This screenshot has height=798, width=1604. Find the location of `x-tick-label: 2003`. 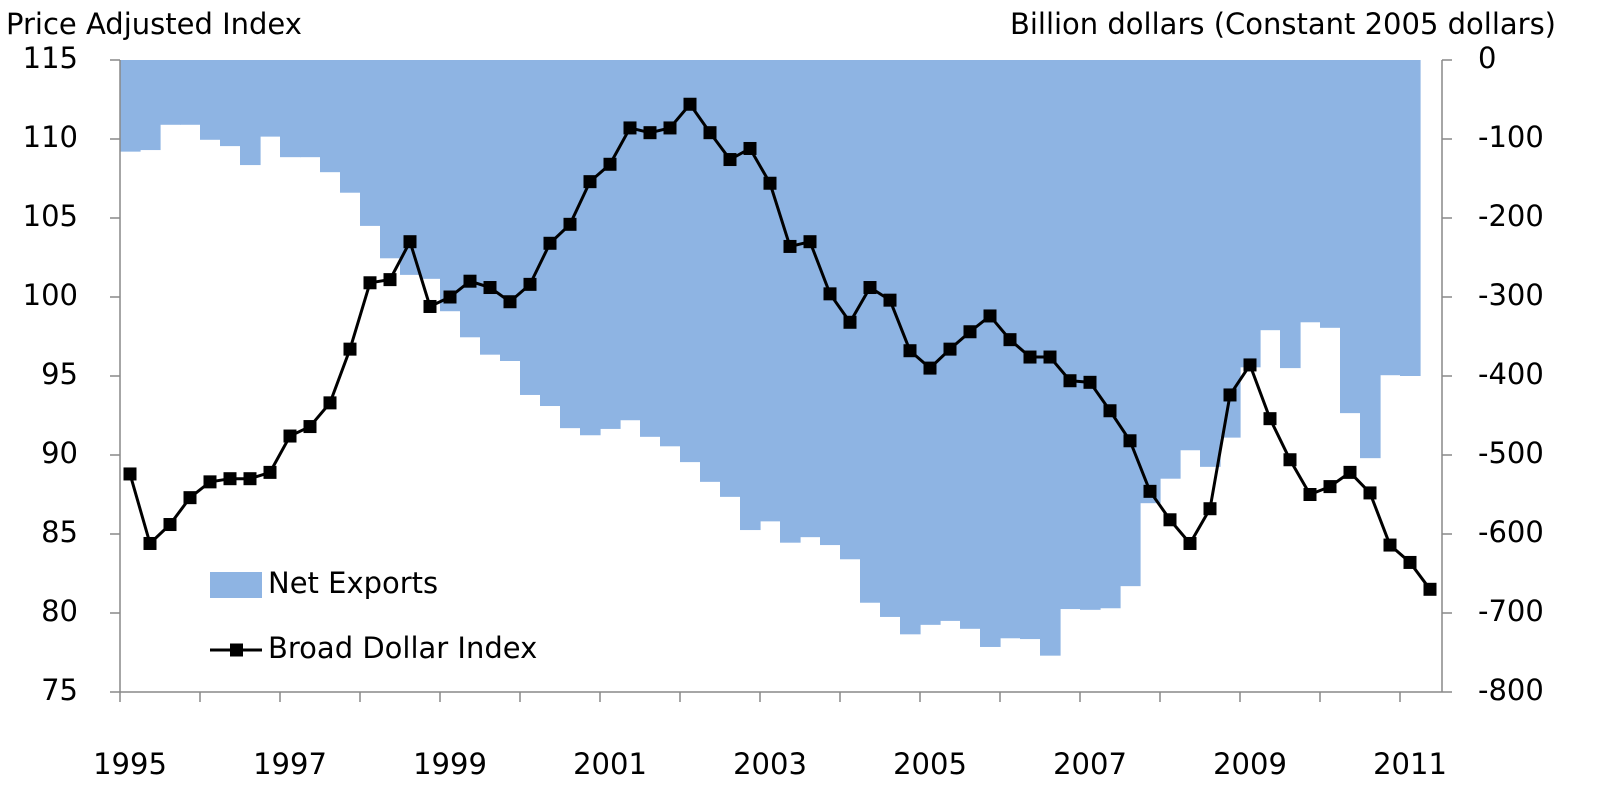

x-tick-label: 2003 is located at coordinates (770, 764).